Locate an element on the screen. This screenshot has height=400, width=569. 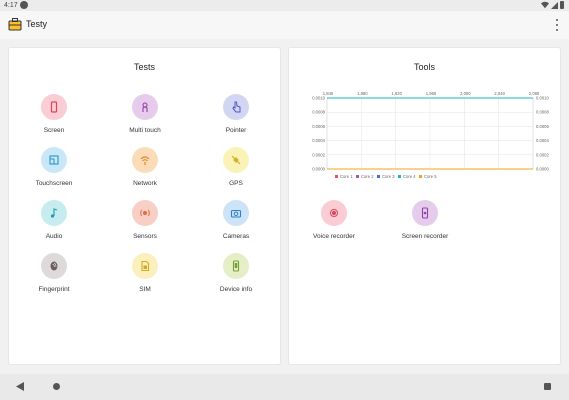
tool-screen-recorder-button: Screen recorder is located at coordinates (425, 220).